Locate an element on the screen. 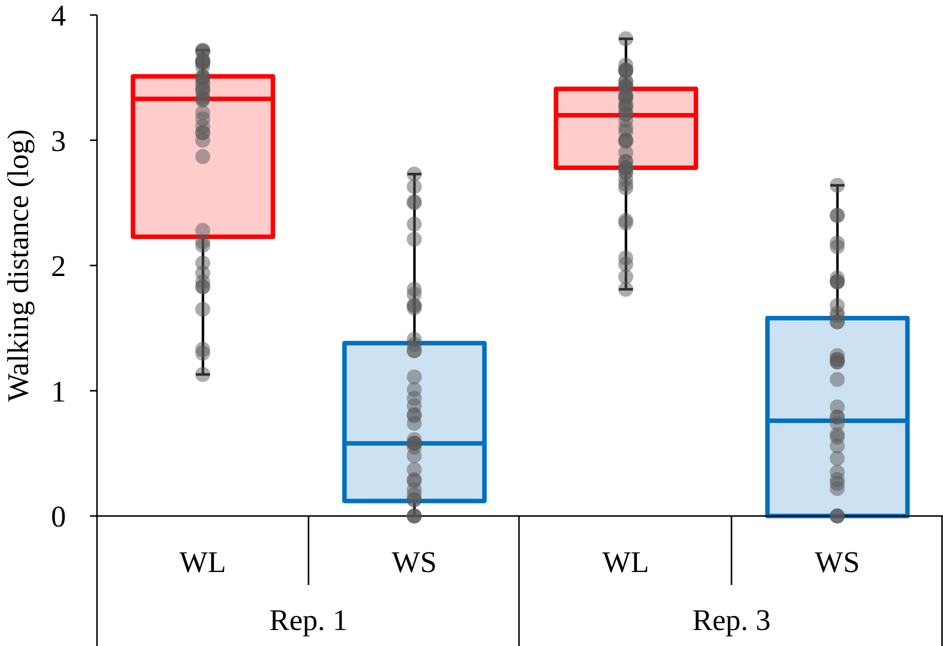  y-axis-title: Walking distance (log) is located at coordinates (18, 265).